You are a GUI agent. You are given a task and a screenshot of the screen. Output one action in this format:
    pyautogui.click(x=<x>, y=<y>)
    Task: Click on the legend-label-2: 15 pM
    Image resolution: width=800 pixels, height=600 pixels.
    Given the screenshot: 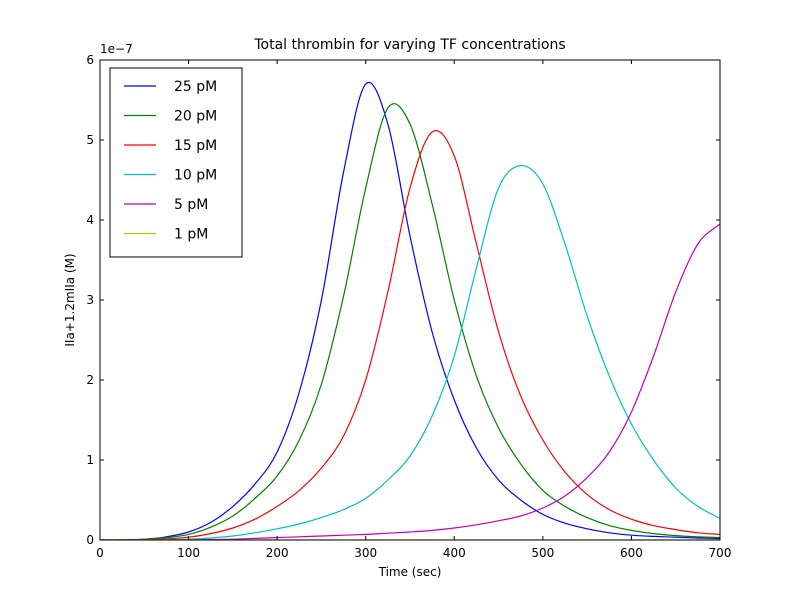 What is the action you would take?
    pyautogui.click(x=195, y=146)
    